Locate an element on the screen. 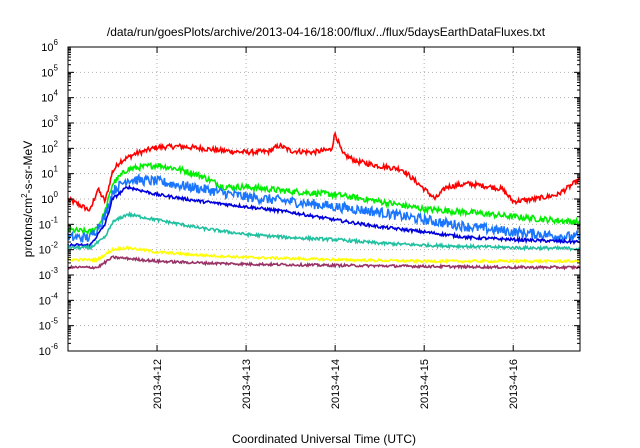 The height and width of the screenshot is (448, 640). y-tick-label: 10⁵ is located at coordinates (49, 71).